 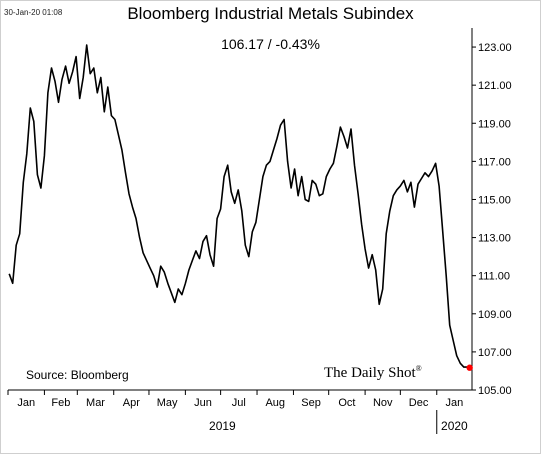 I want to click on chart-title: Bloomberg Industrial Metals Subindex, so click(x=270, y=13).